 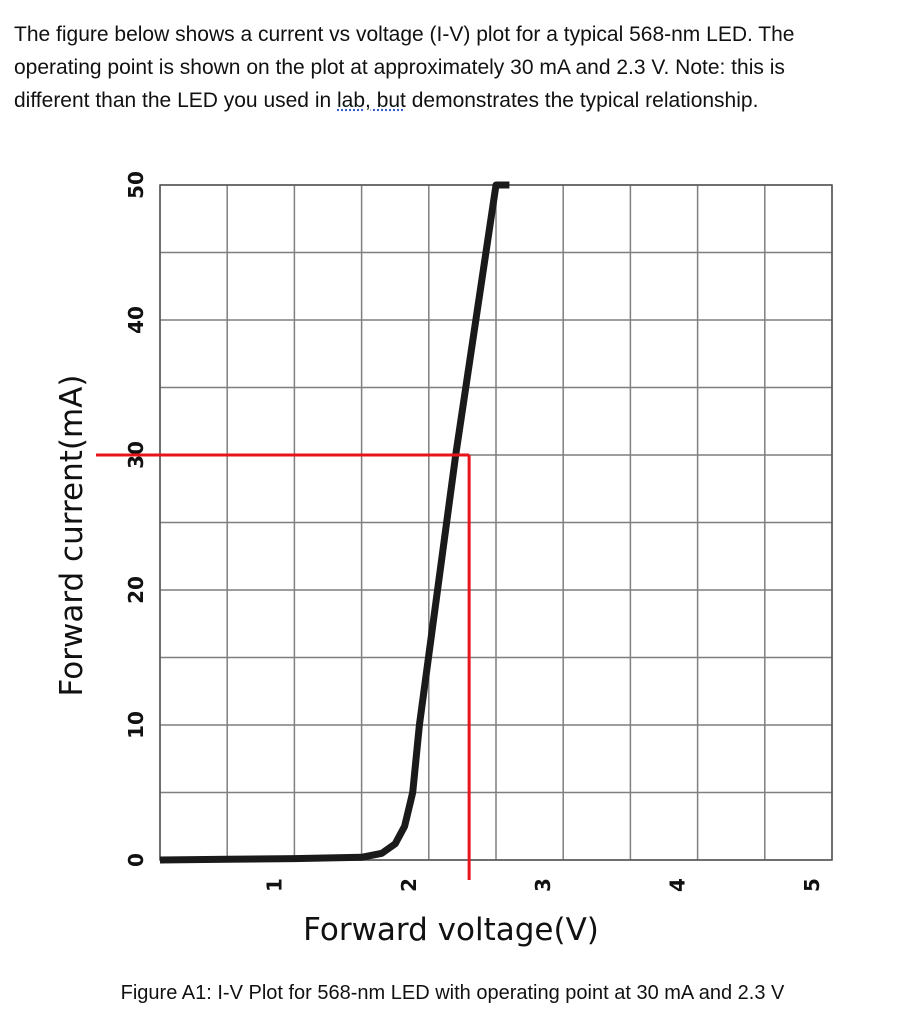 What do you see at coordinates (582, 100) in the screenshot?
I see `intro-line-3b: demonstrates the typical relationship.` at bounding box center [582, 100].